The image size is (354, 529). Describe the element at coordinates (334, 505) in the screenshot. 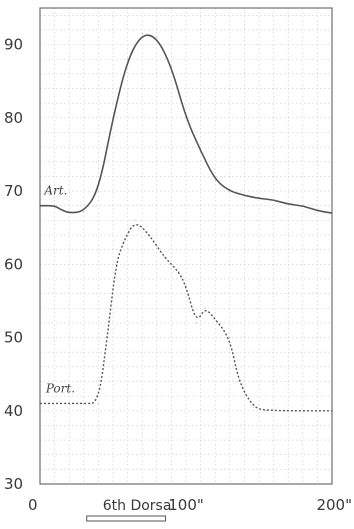

I see `x-tick-label: 200"` at that location.